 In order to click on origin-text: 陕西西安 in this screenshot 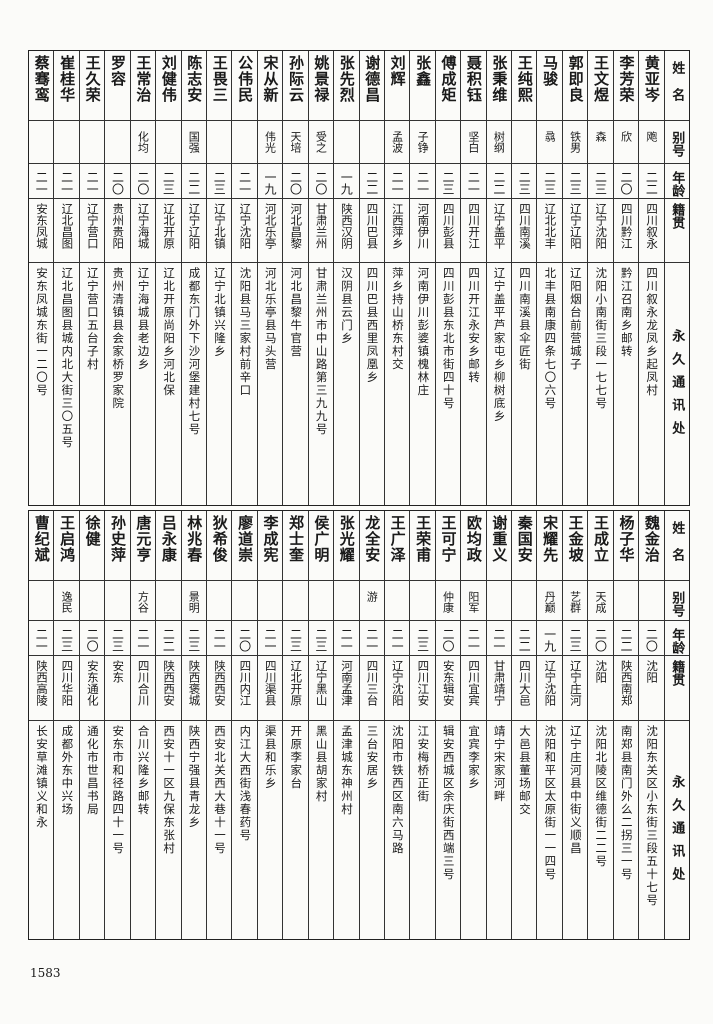, I will do `click(219, 683)`.